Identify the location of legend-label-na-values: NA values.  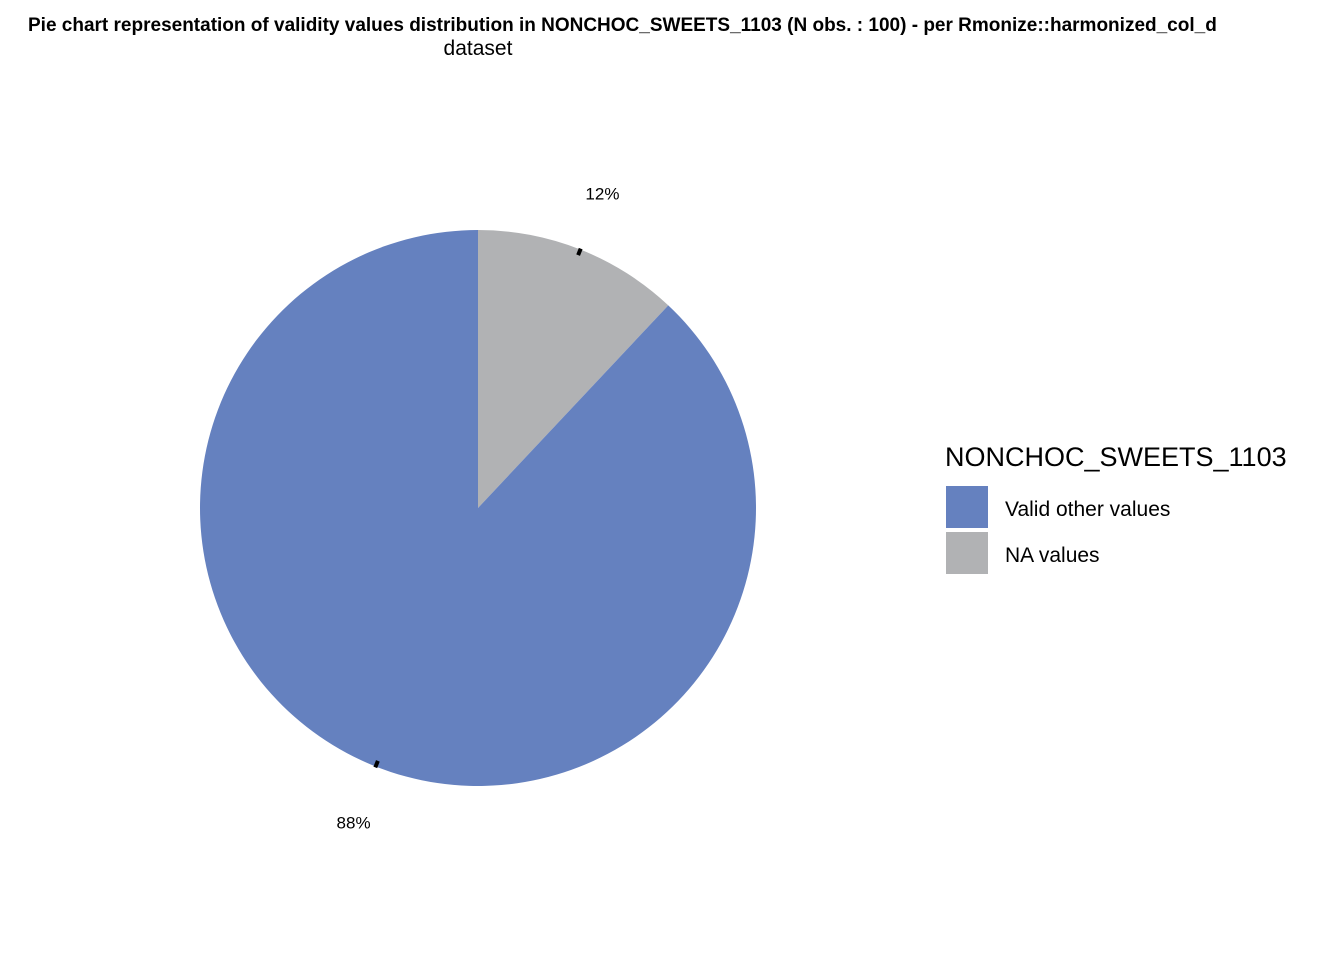
(1052, 555).